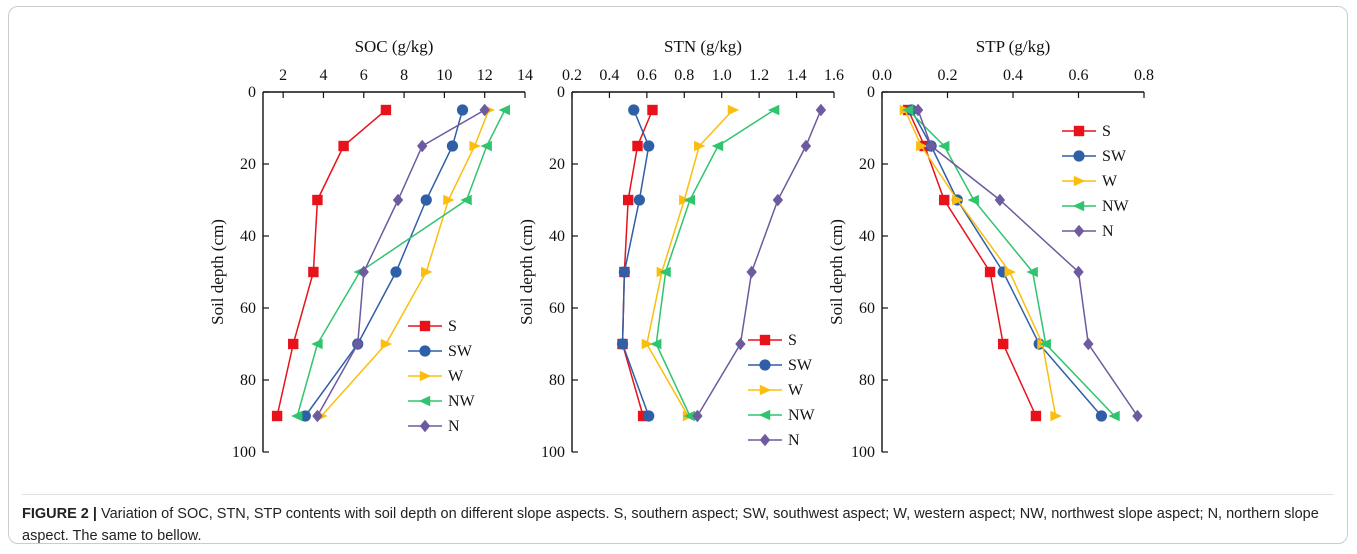 The image size is (1357, 554). What do you see at coordinates (283, 75) in the screenshot?
I see `x-tick-label: 2` at bounding box center [283, 75].